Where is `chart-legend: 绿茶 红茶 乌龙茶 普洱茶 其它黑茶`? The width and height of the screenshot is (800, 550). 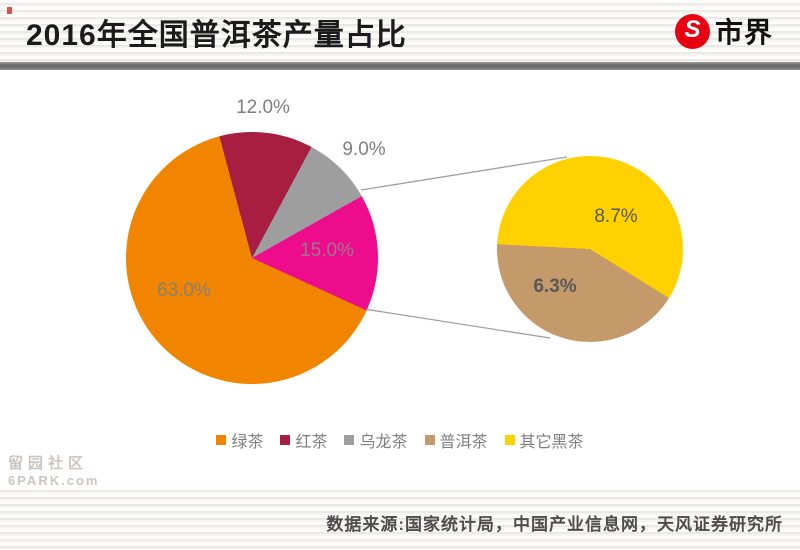 chart-legend: 绿茶 红茶 乌龙茶 普洱茶 其它黑茶 is located at coordinates (400, 440).